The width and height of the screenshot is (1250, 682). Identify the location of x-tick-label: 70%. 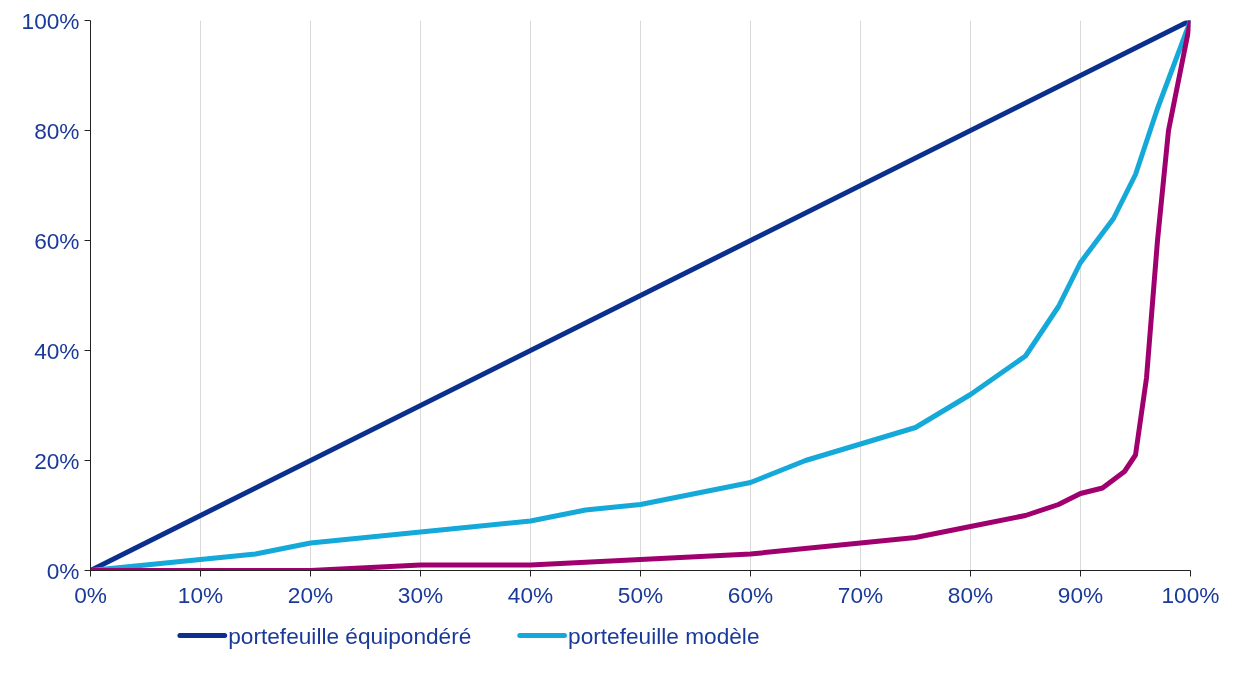
(860, 594).